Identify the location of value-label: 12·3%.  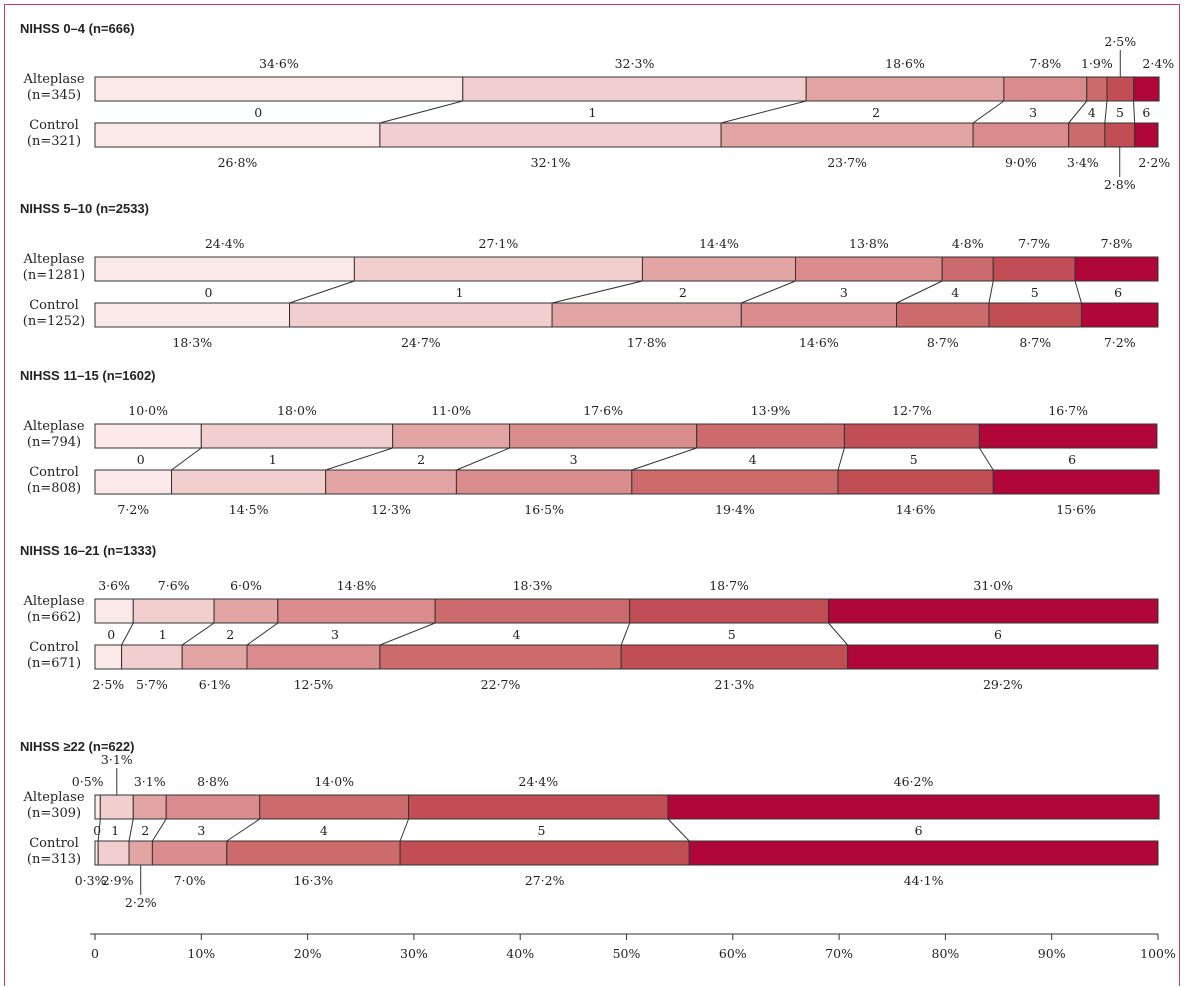
(391, 509).